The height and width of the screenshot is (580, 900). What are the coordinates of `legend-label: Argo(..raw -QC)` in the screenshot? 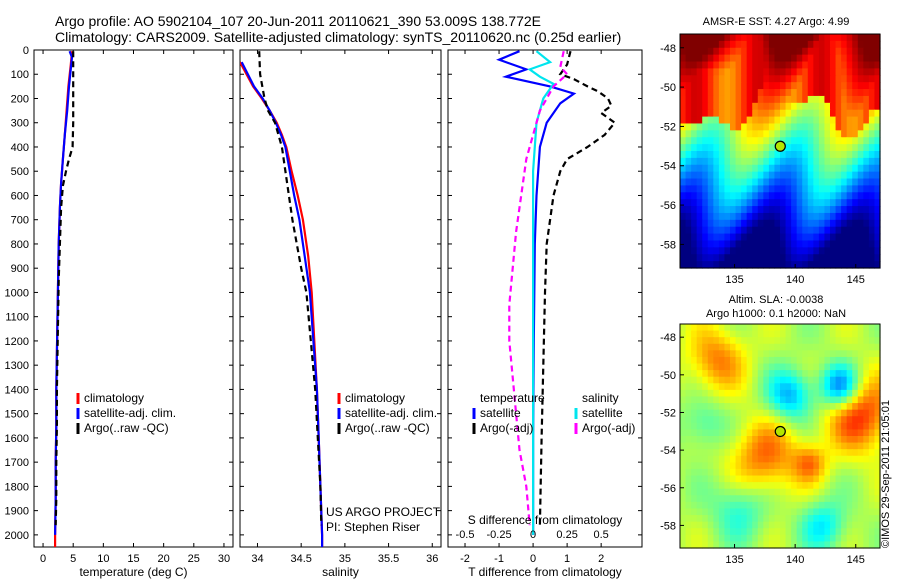 It's located at (387, 428).